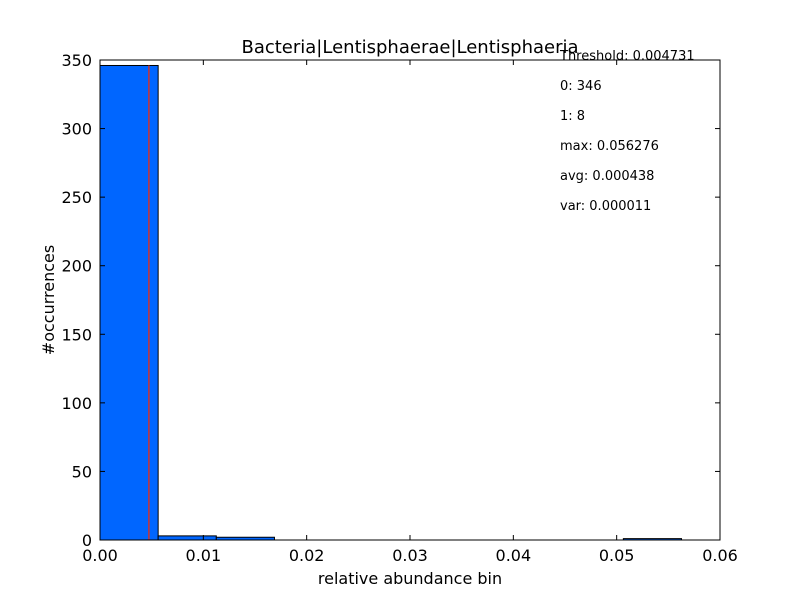  Describe the element at coordinates (87, 540) in the screenshot. I see `y-tick-label: 0` at that location.